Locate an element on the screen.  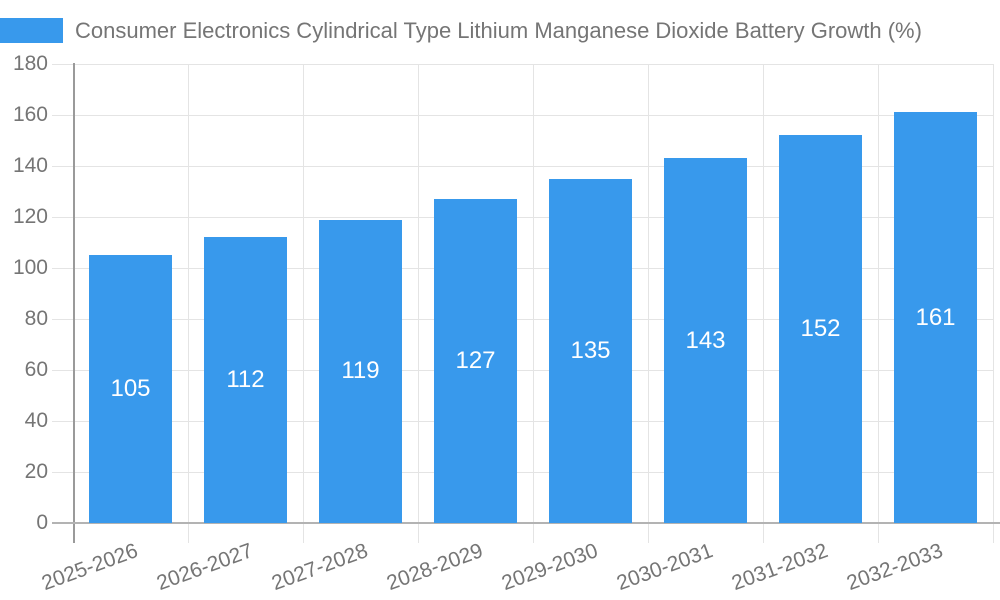
x-axis-tick-label: 2030-2031 is located at coordinates (665, 567).